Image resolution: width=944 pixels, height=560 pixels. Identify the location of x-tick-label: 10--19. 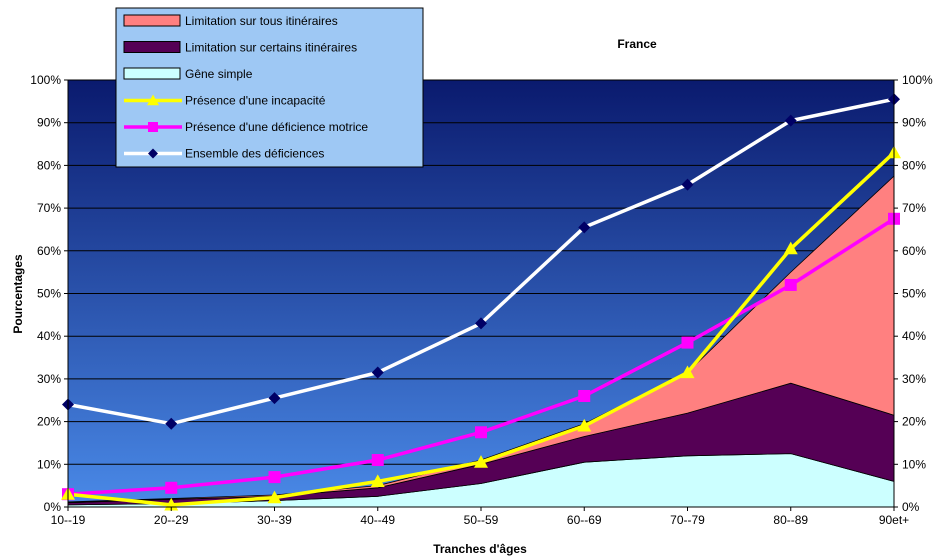
(68, 520).